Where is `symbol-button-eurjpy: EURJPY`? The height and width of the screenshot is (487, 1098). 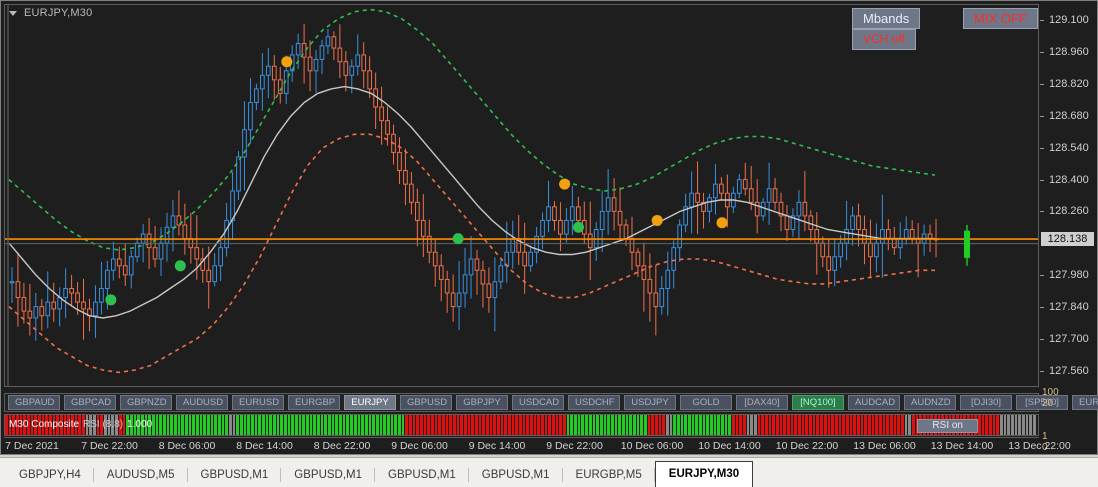 symbol-button-eurjpy: EURJPY is located at coordinates (370, 402).